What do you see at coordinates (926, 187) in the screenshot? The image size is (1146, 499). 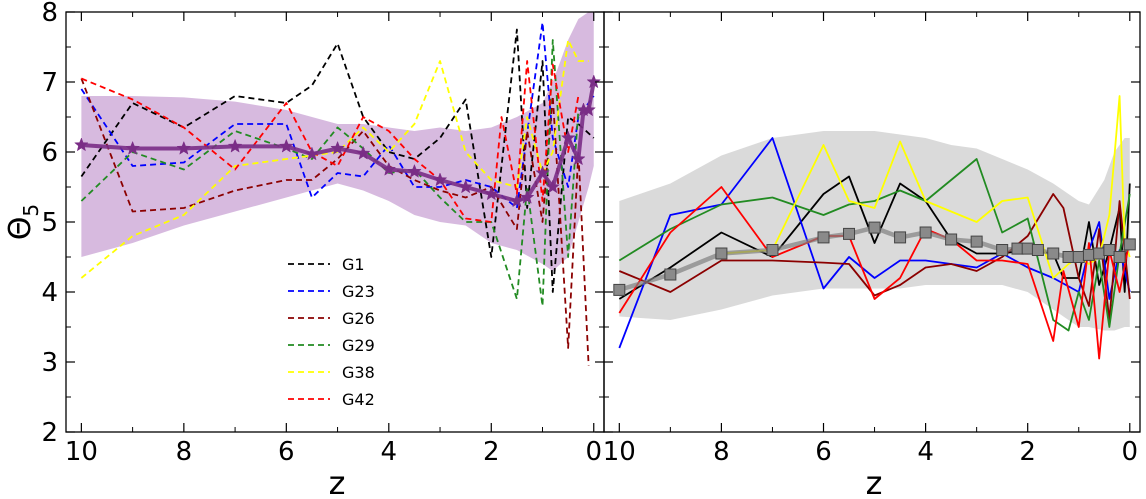 I see `series-line-g38` at bounding box center [926, 187].